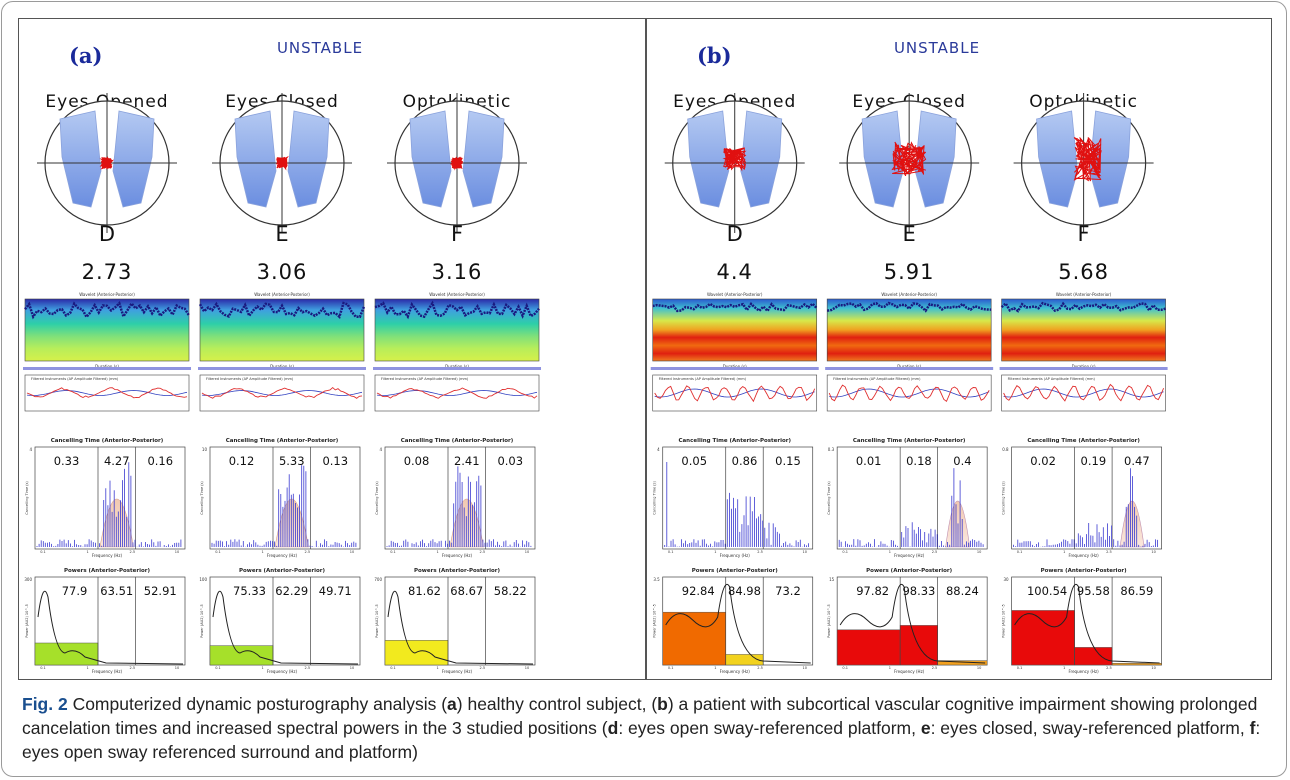  I want to click on panel-label-a: (a), so click(85, 55).